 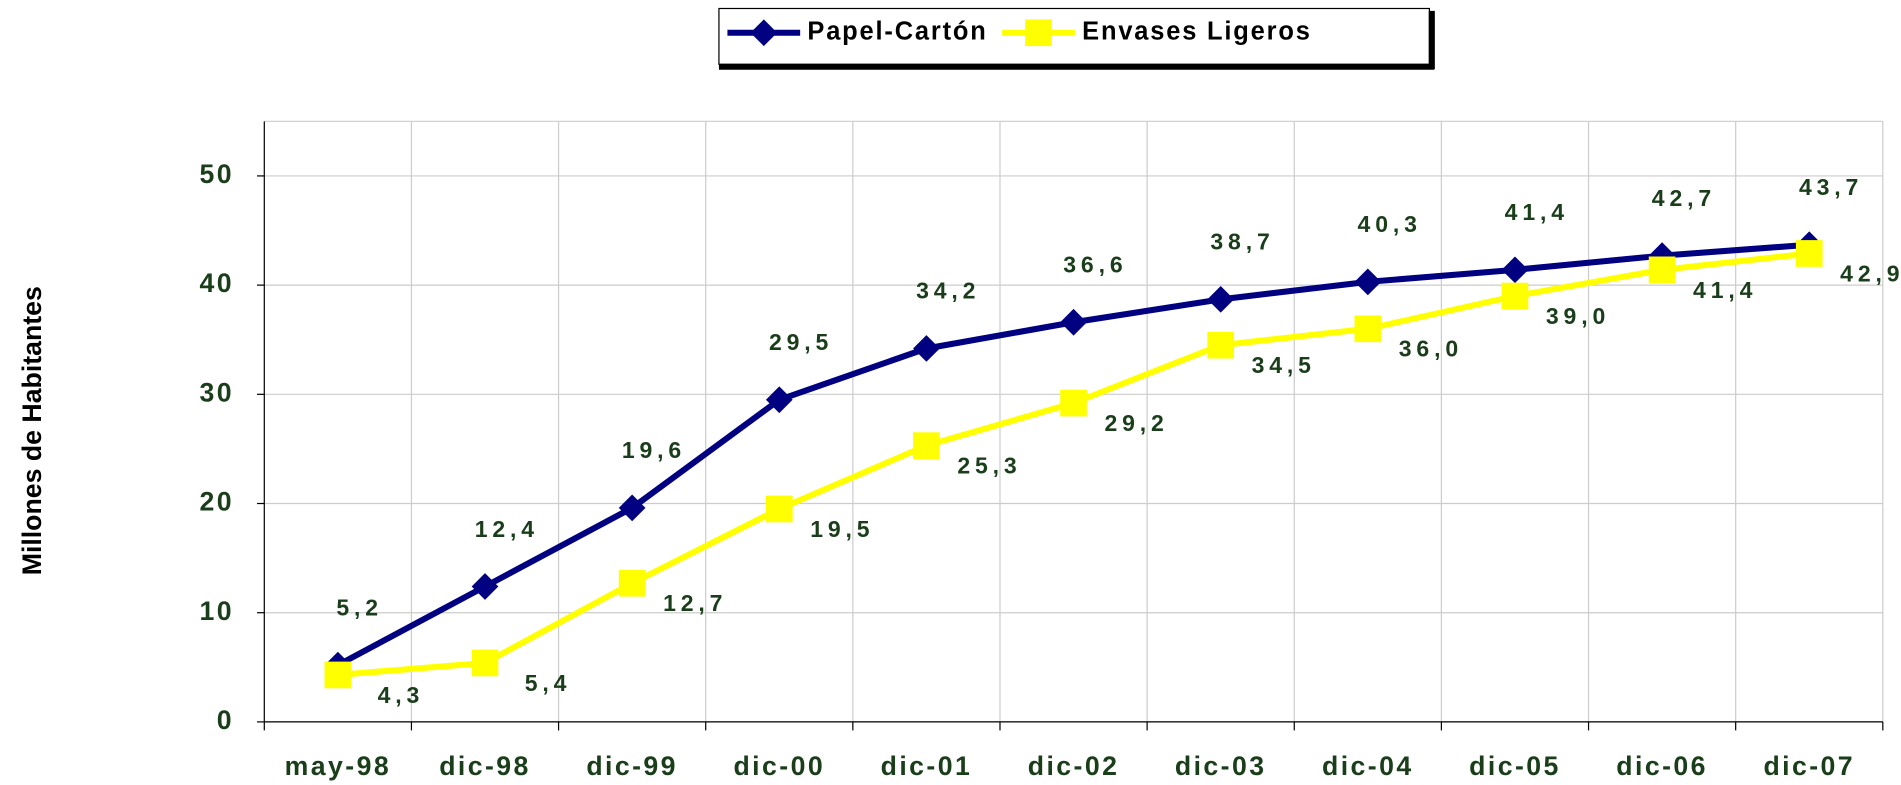 I want to click on y-tick-label: 50, so click(x=216, y=174).